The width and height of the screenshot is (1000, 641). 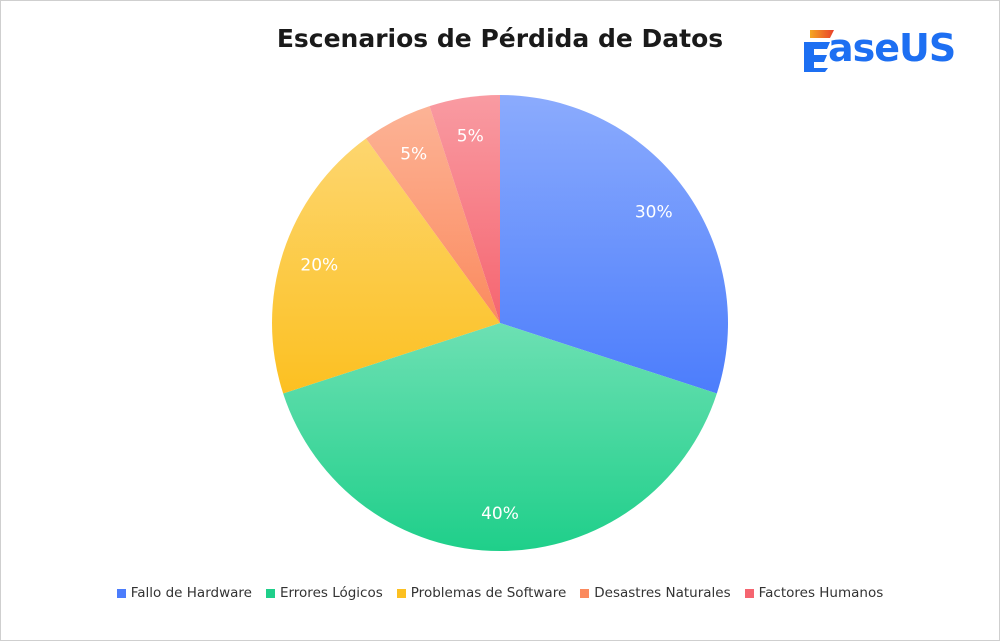 I want to click on legend-label: Problemas de Software, so click(x=488, y=593).